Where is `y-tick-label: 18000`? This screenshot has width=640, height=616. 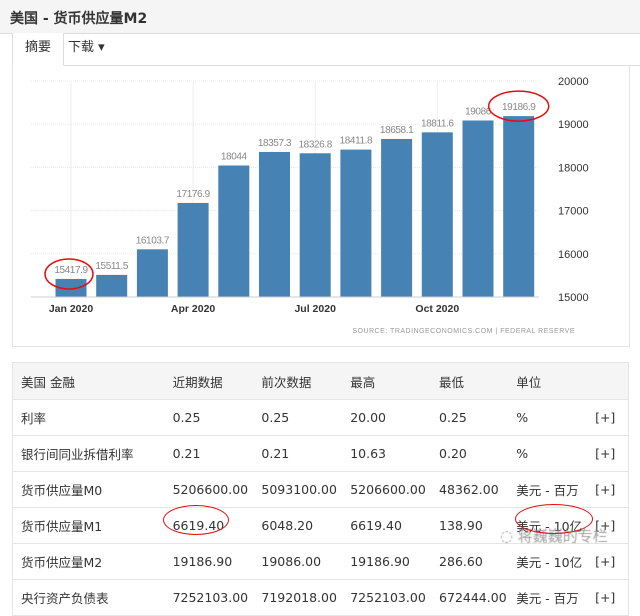 y-tick-label: 18000 is located at coordinates (573, 168).